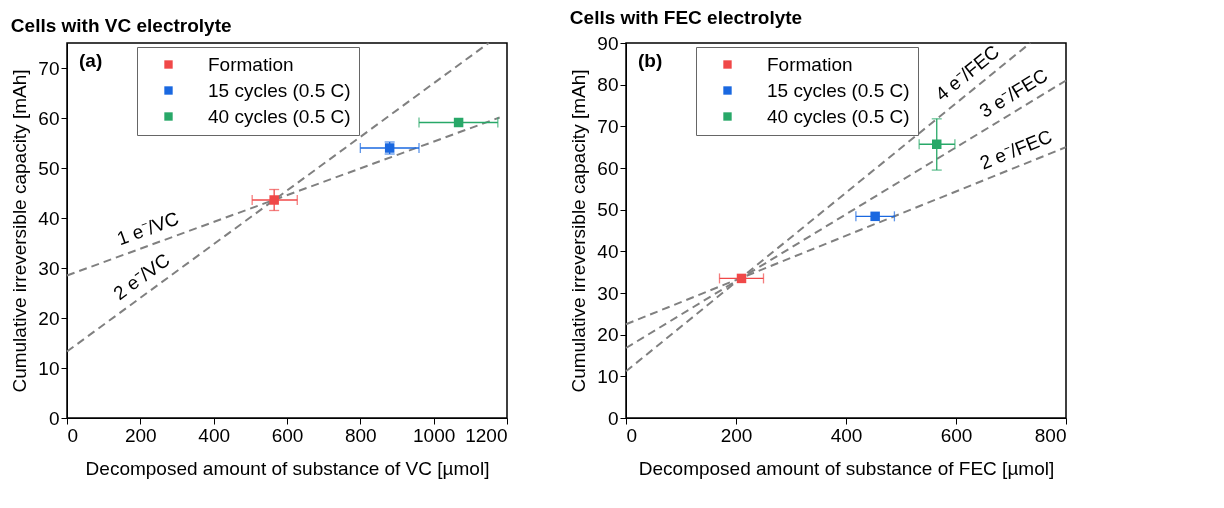 Image resolution: width=1224 pixels, height=508 pixels. What do you see at coordinates (121, 25) in the screenshot?
I see `chart-title: Cells with VC electrolyte` at bounding box center [121, 25].